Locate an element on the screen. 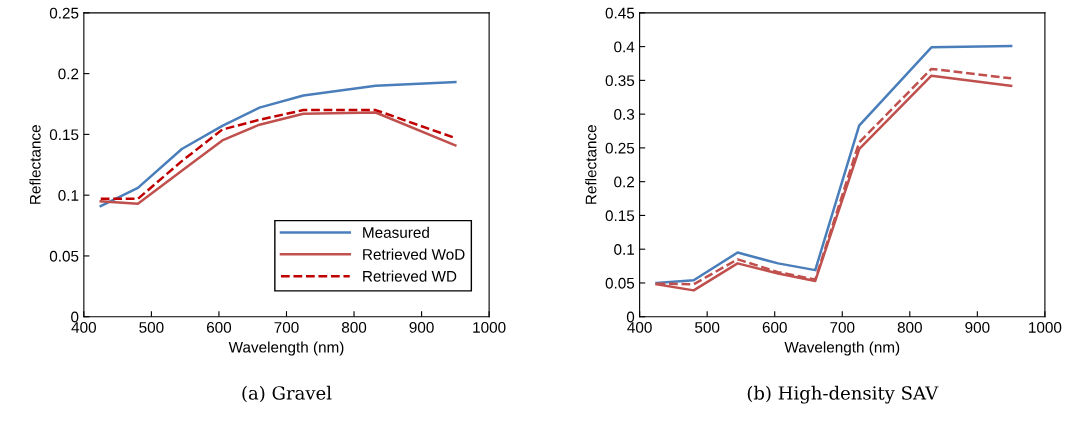 Image resolution: width=1075 pixels, height=428 pixels. text: (b) High-density SAV is located at coordinates (843, 394).